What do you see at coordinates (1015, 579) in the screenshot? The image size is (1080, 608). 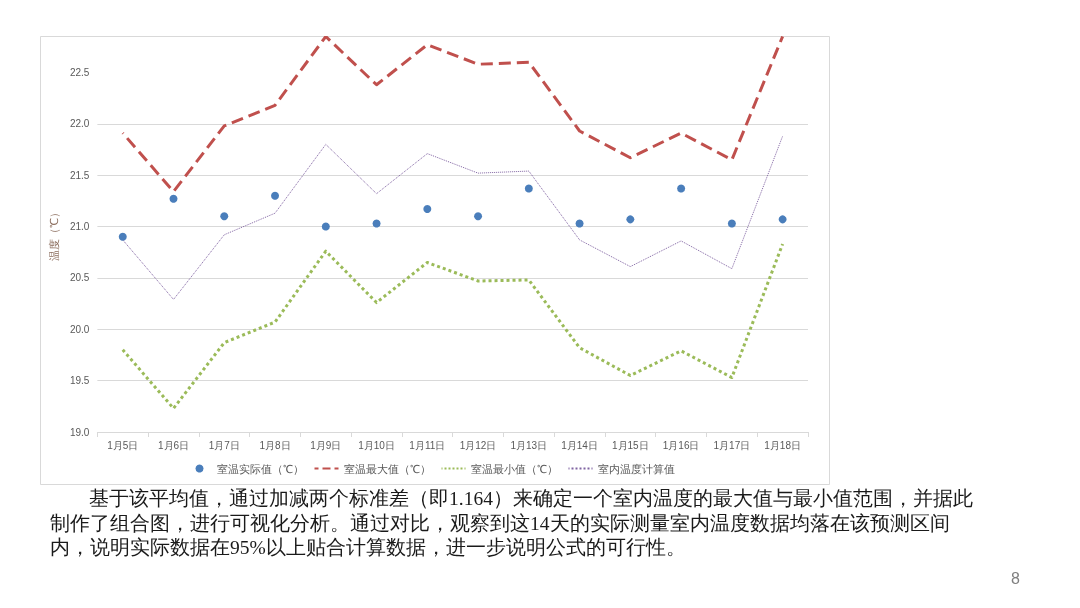 I see `text: 8` at bounding box center [1015, 579].